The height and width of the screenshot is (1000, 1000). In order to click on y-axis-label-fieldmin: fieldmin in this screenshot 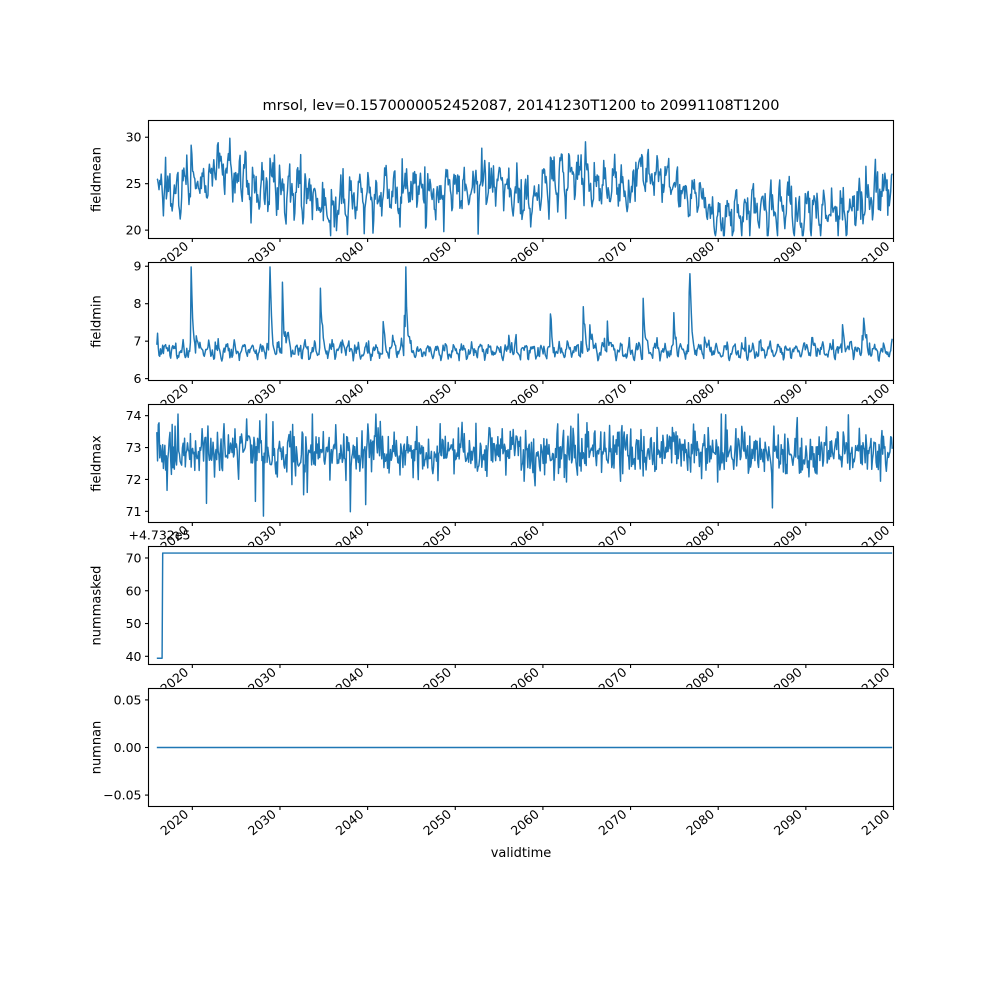, I will do `click(97, 321)`.